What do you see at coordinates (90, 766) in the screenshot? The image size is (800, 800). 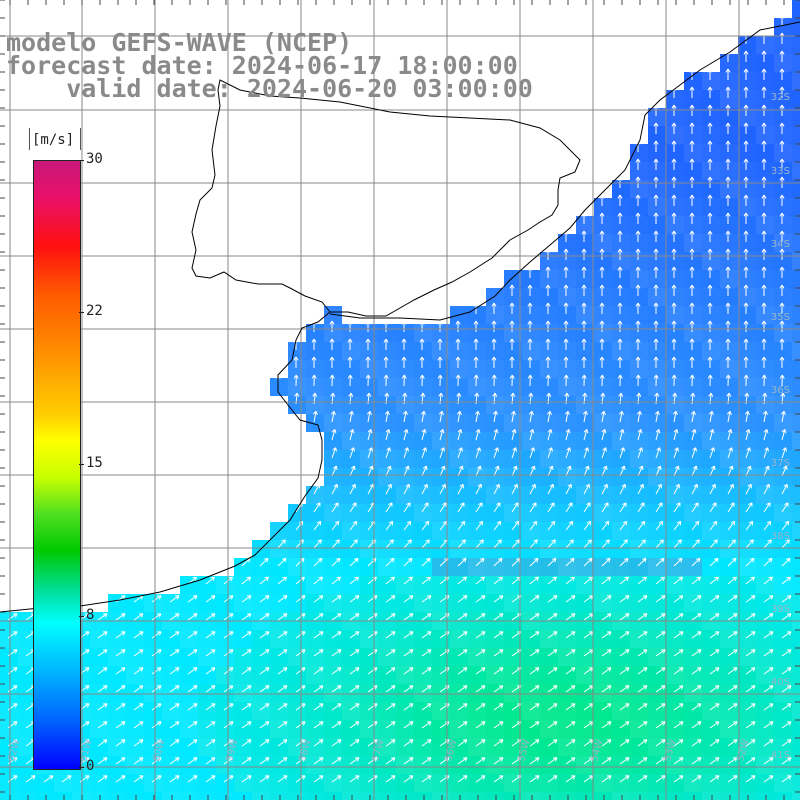 I see `legend-tick-0: 0` at bounding box center [90, 766].